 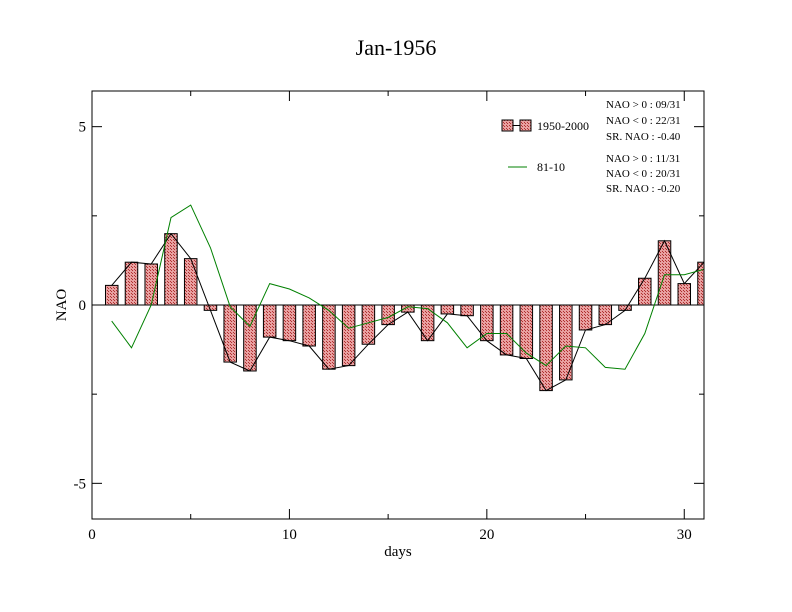 I want to click on legend-label-81-10: 81-10, so click(x=551, y=167).